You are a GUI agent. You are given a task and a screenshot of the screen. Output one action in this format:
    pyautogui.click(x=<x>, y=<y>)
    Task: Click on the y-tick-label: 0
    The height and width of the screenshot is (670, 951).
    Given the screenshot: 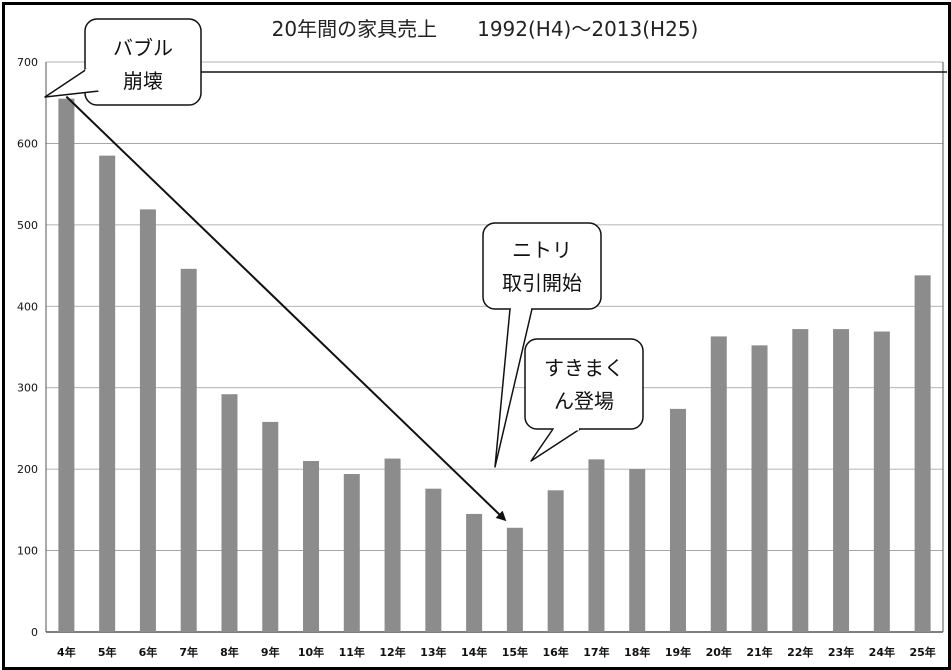 What is the action you would take?
    pyautogui.click(x=34, y=632)
    